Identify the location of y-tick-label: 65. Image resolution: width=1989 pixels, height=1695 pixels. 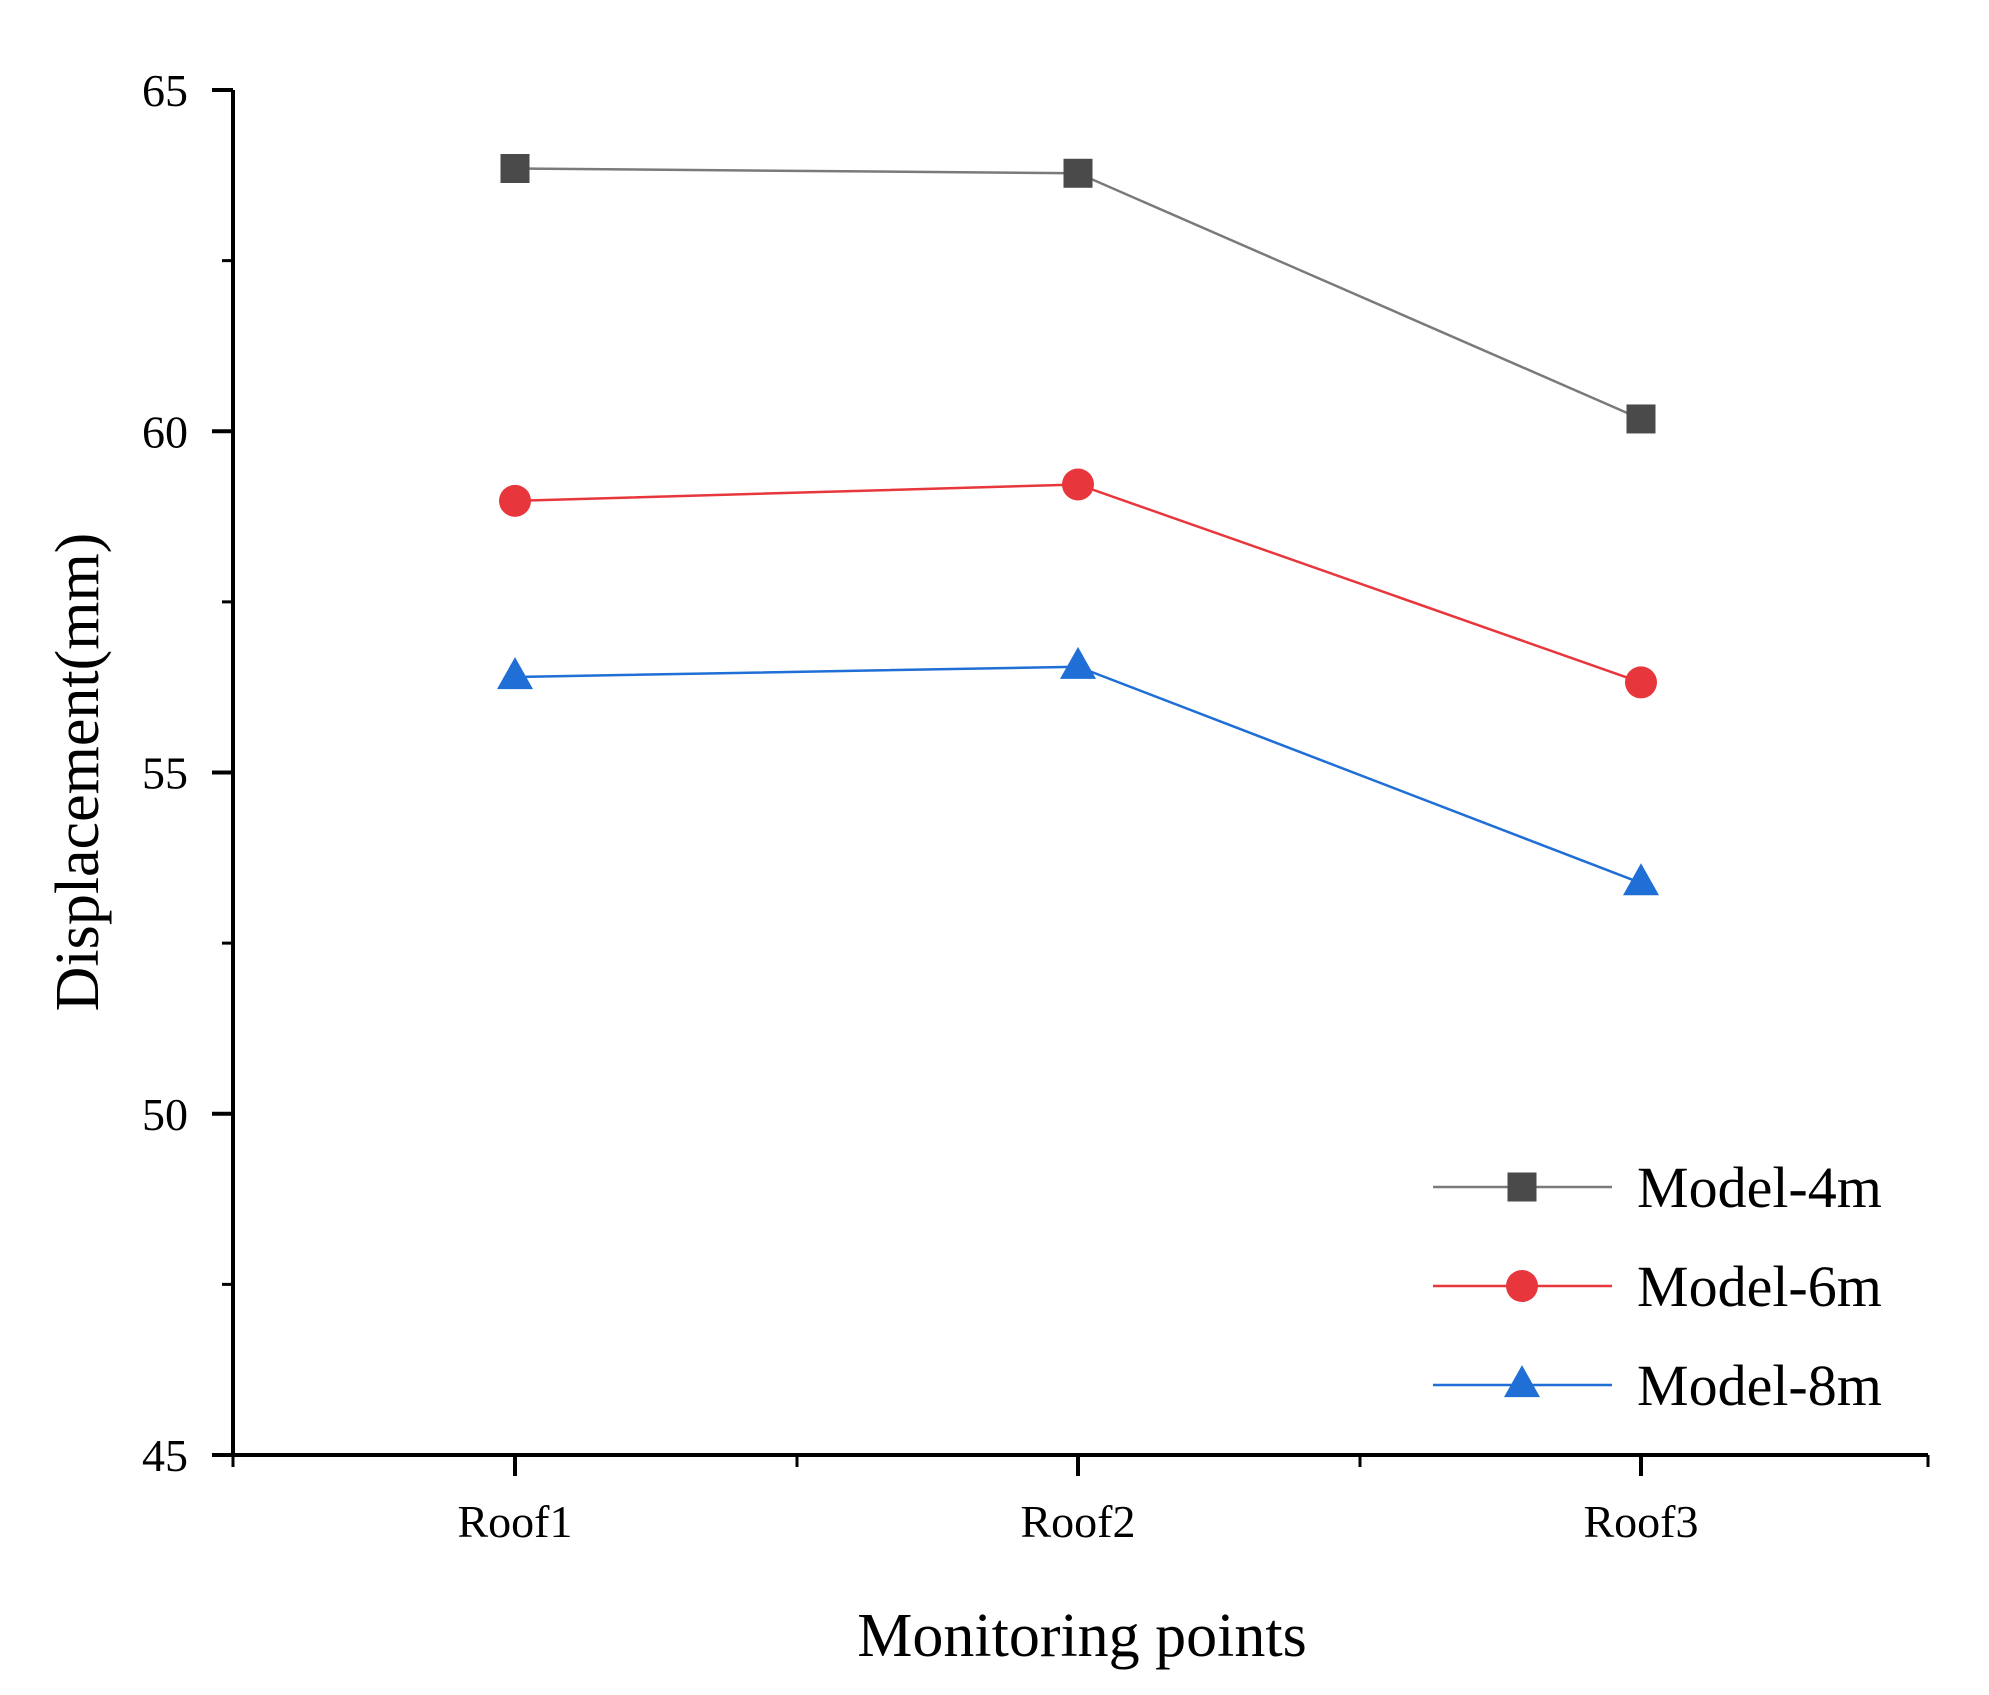
(165, 90).